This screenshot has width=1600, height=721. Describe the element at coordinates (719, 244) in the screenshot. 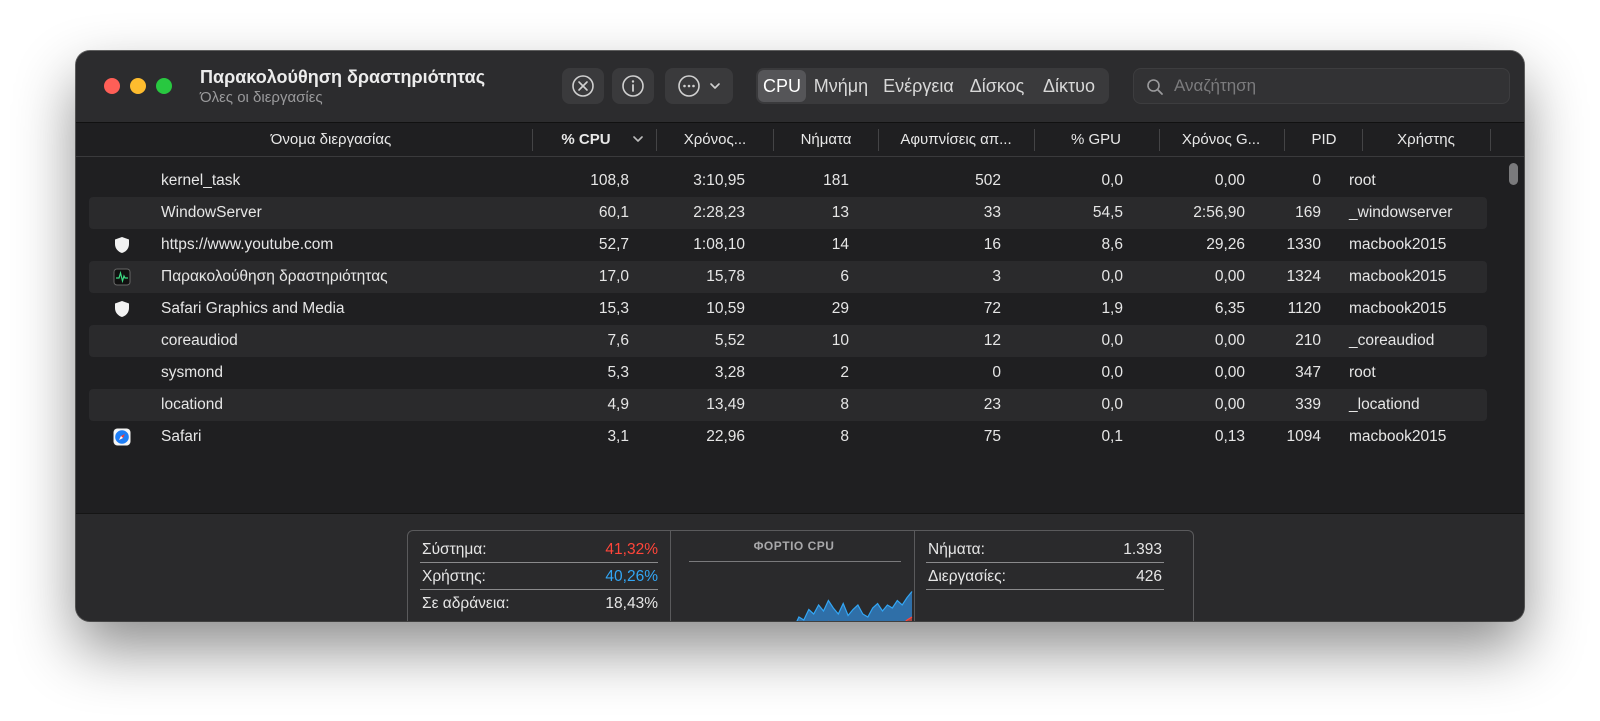

I see `cpu-time-cell: 1:08,10` at that location.